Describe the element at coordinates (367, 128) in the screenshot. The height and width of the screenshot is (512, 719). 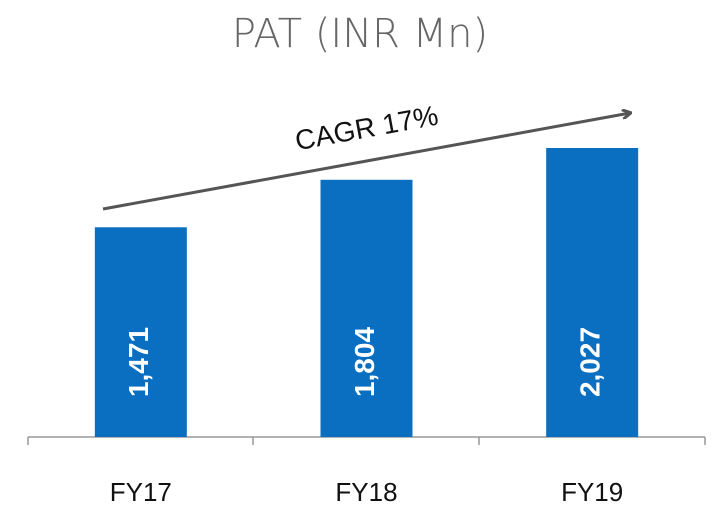
I see `annotation: CAGR 17%` at that location.